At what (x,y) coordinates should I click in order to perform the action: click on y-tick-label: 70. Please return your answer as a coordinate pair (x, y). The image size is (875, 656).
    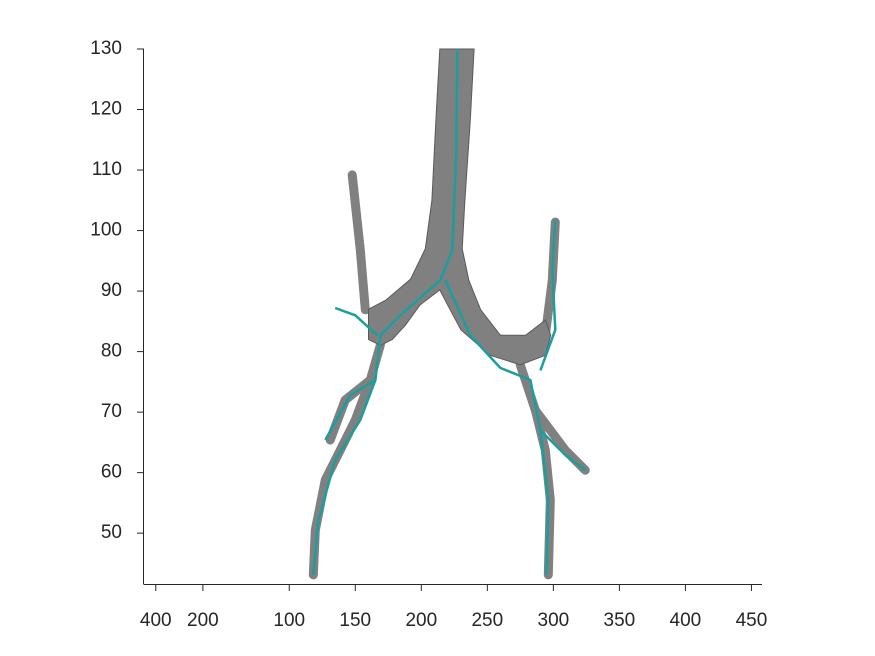
    Looking at the image, I should click on (111, 411).